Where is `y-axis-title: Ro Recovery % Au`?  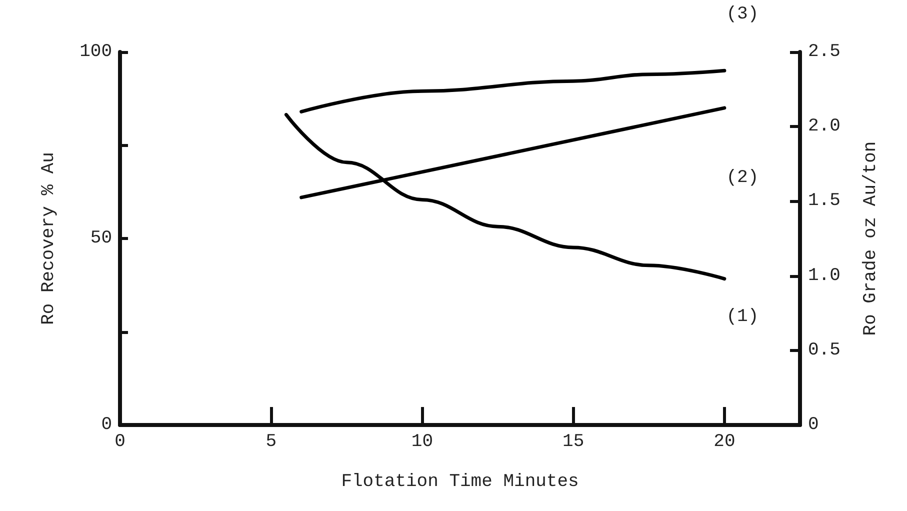 y-axis-title: Ro Recovery % Au is located at coordinates (49, 238).